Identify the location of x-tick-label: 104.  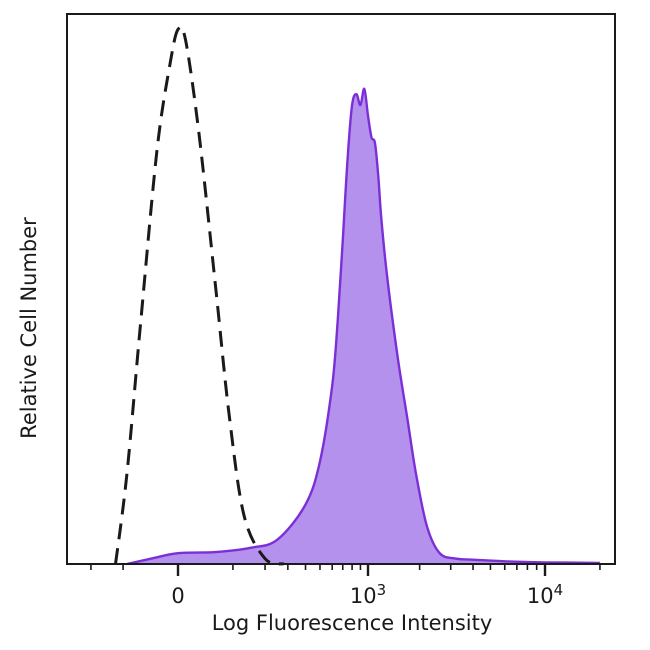
(545, 594).